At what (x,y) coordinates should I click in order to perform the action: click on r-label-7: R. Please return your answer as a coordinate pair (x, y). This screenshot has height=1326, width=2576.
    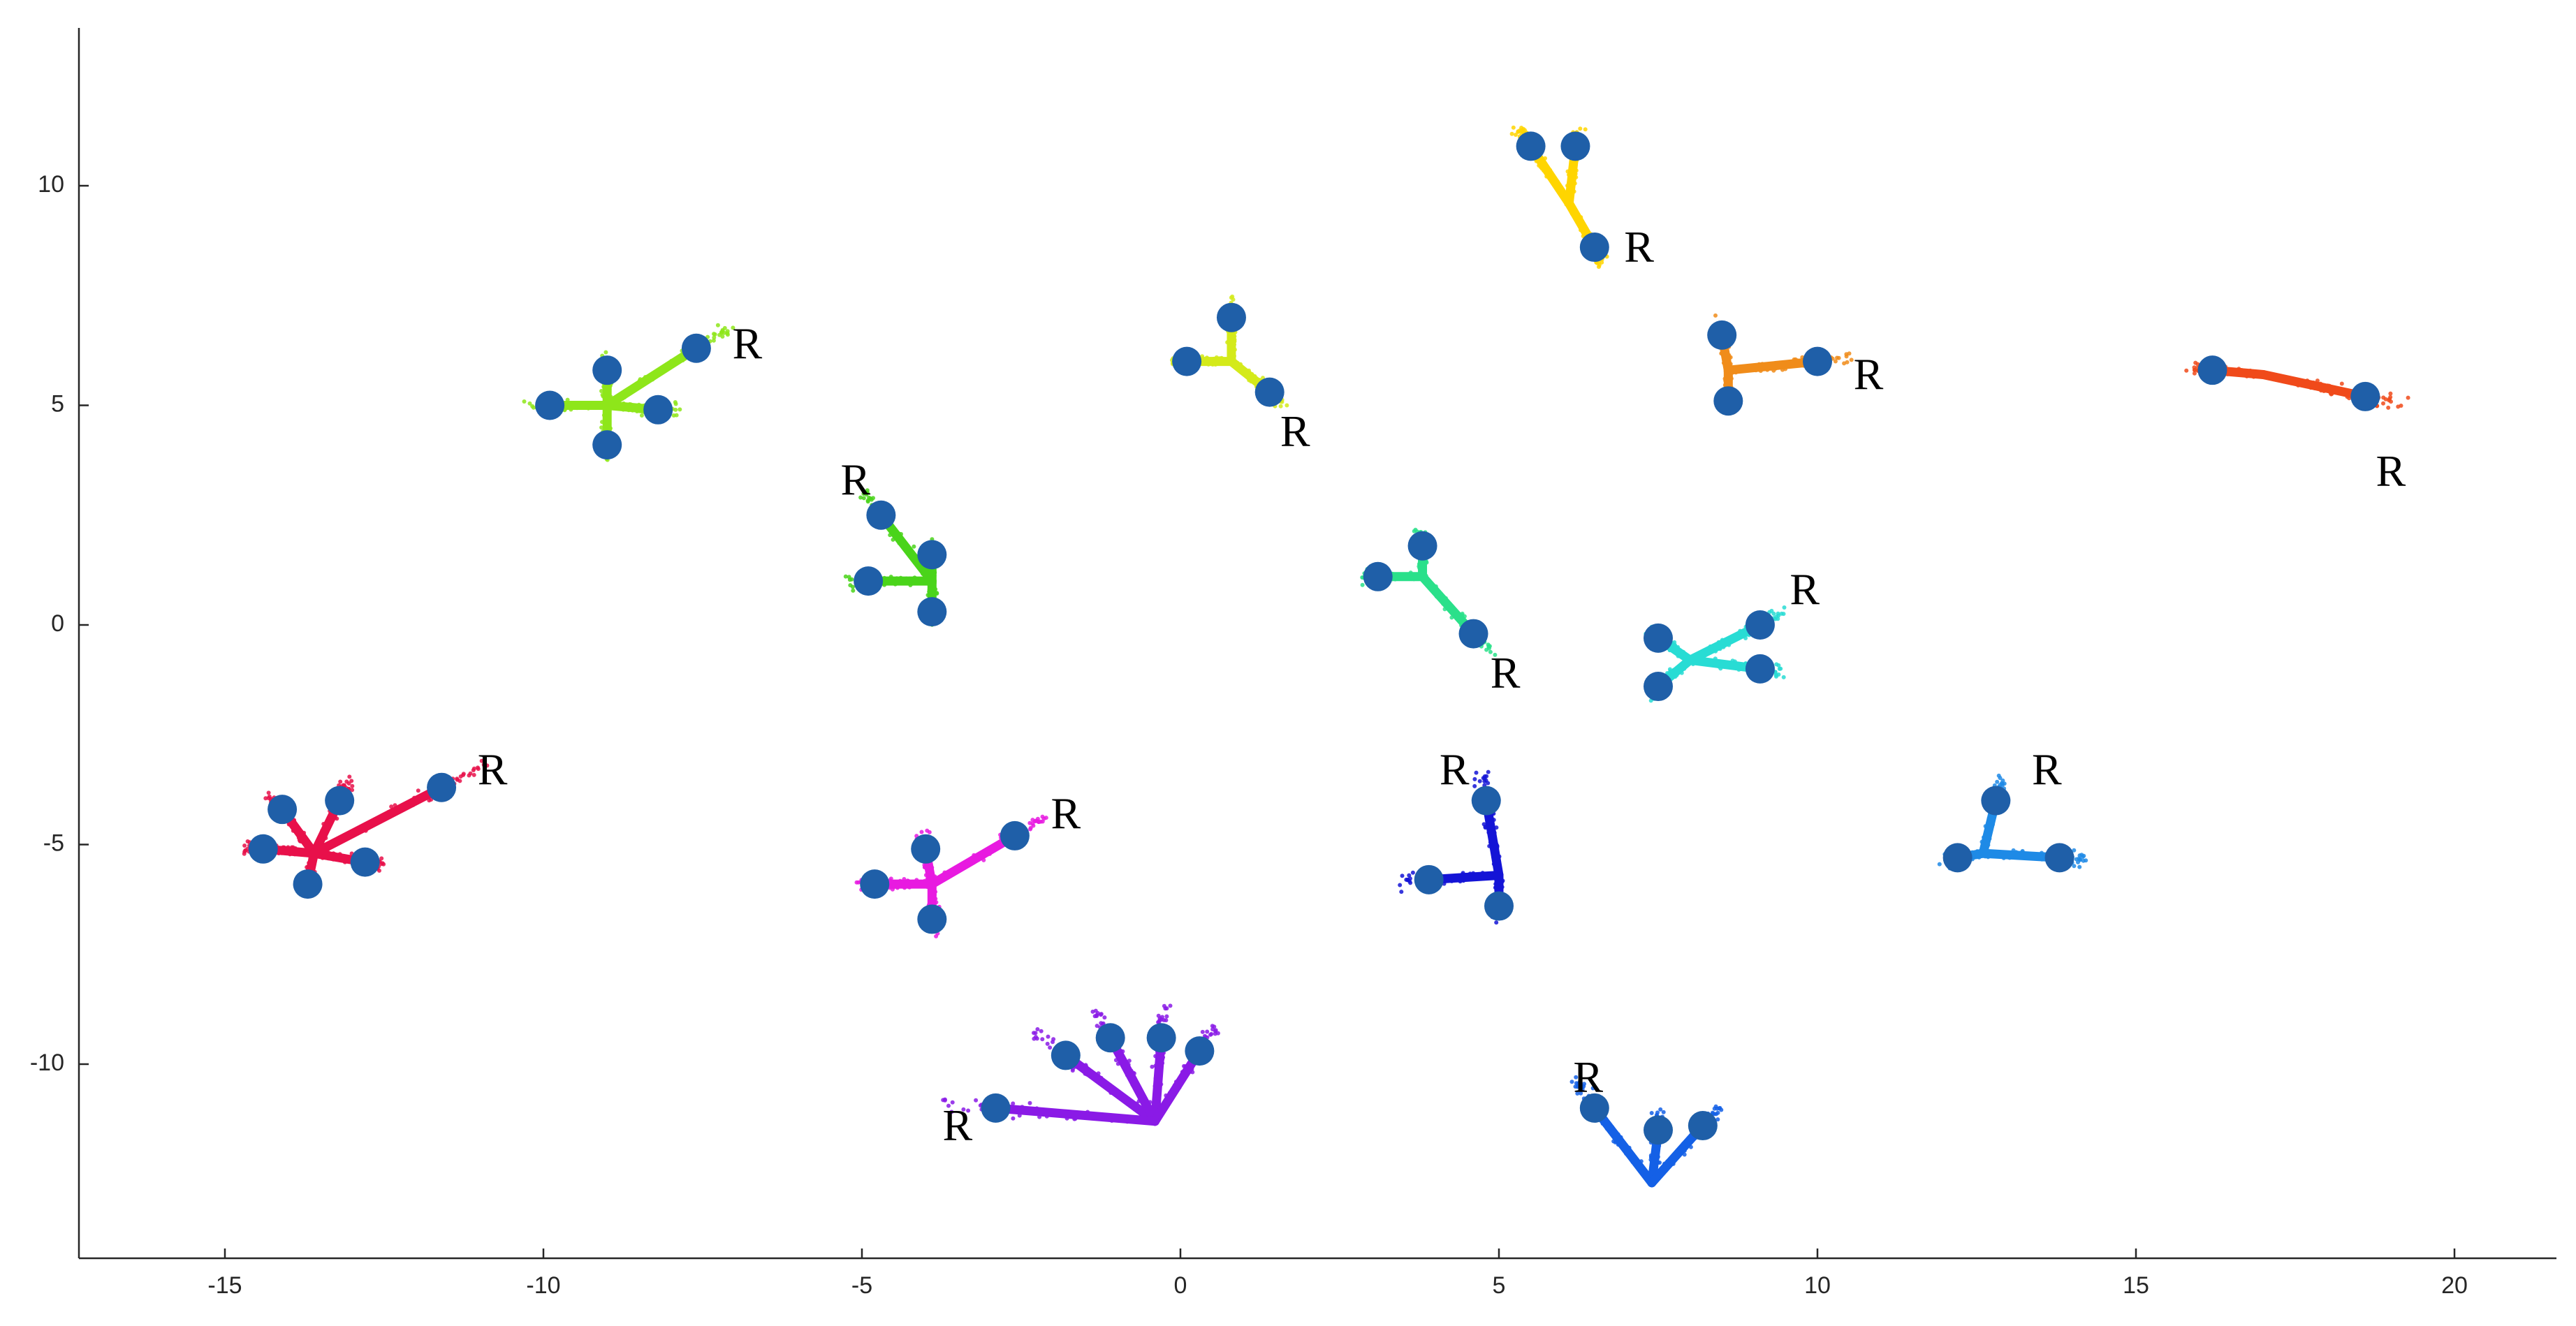
    Looking at the image, I should click on (1805, 589).